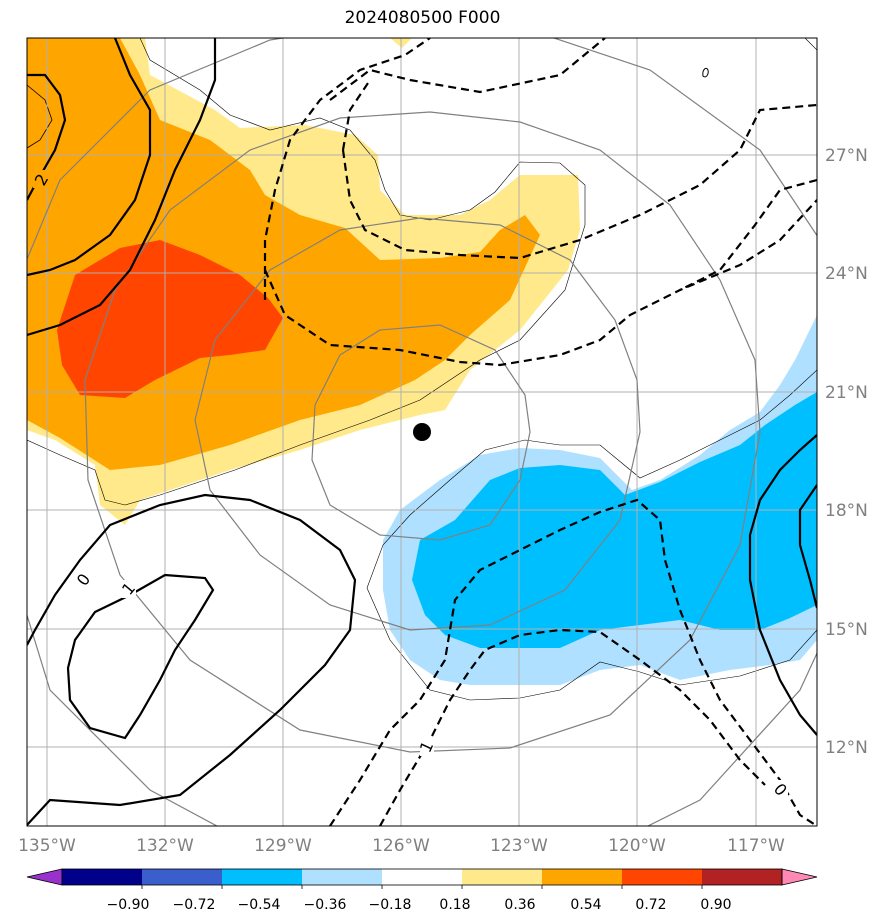  I want to click on storm-center-marker, so click(422, 432).